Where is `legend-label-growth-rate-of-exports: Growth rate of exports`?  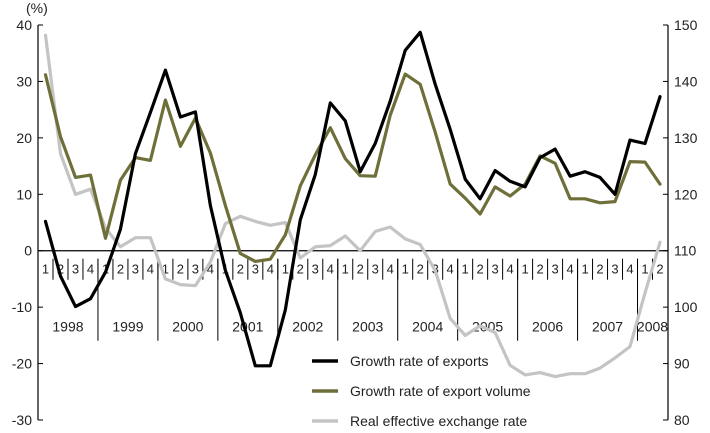
legend-label-growth-rate-of-exports: Growth rate of exports is located at coordinates (419, 361).